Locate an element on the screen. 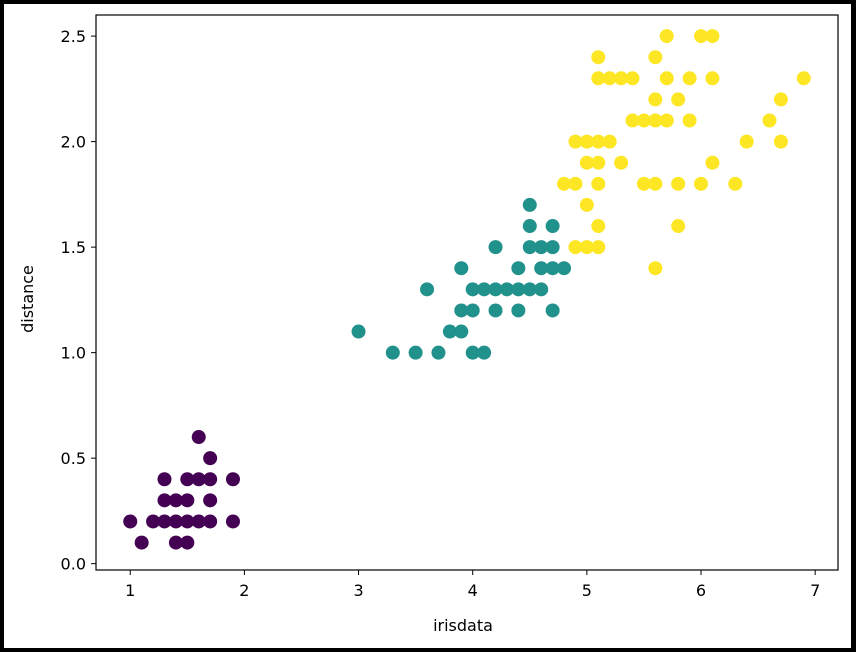 The width and height of the screenshot is (856, 652). y-tick-label: 1.0 is located at coordinates (73, 353).